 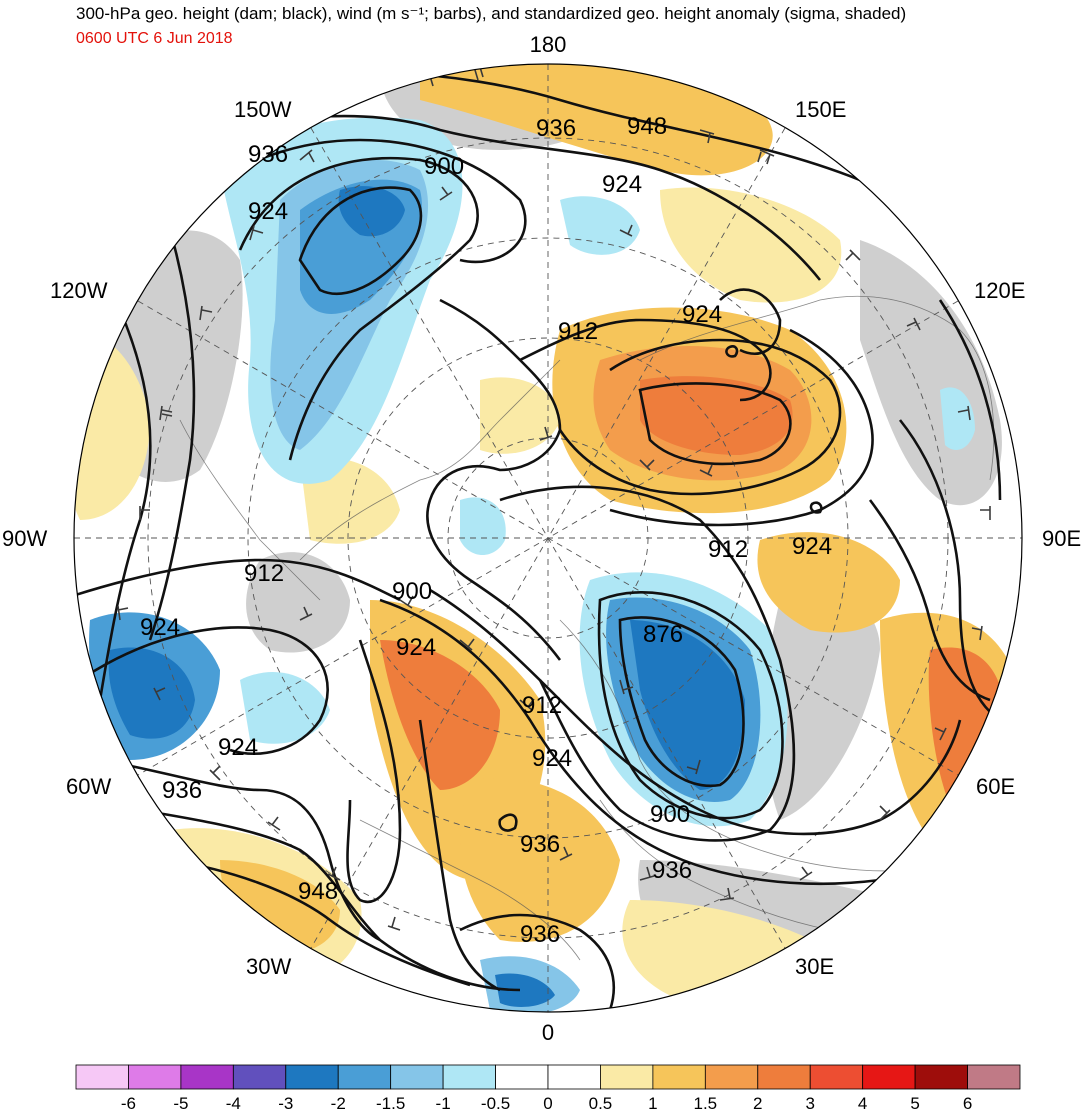 What do you see at coordinates (79, 290) in the screenshot?
I see `lon-label-120w: 120W` at bounding box center [79, 290].